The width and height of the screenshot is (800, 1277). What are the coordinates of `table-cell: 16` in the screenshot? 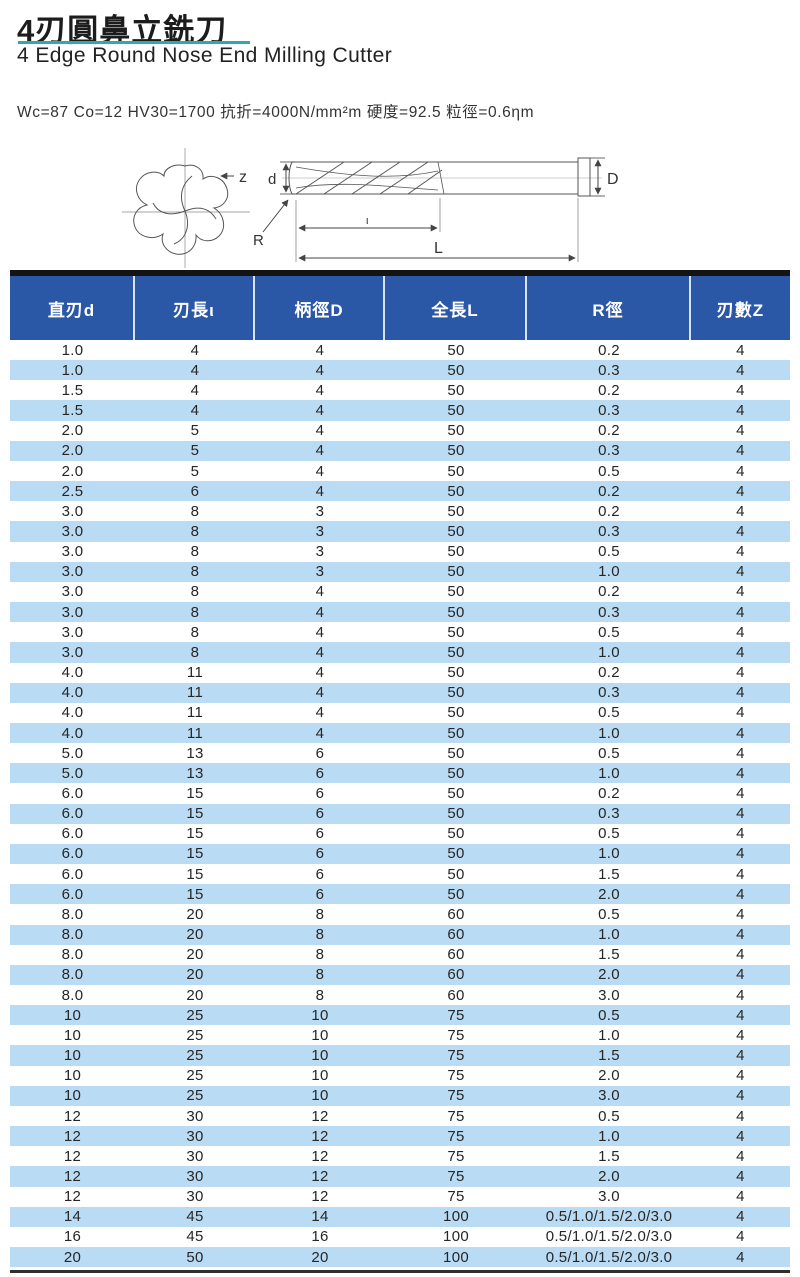 It's located at (320, 1237).